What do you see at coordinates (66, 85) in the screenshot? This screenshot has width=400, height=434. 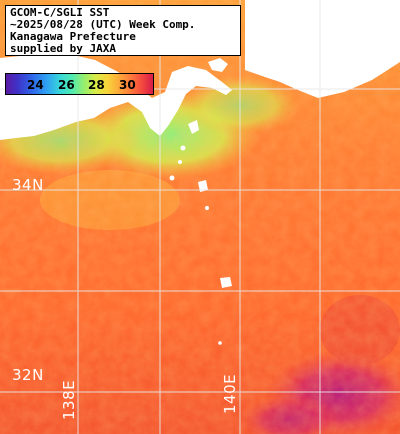 I see `colorbar-tick-26: 26` at bounding box center [66, 85].